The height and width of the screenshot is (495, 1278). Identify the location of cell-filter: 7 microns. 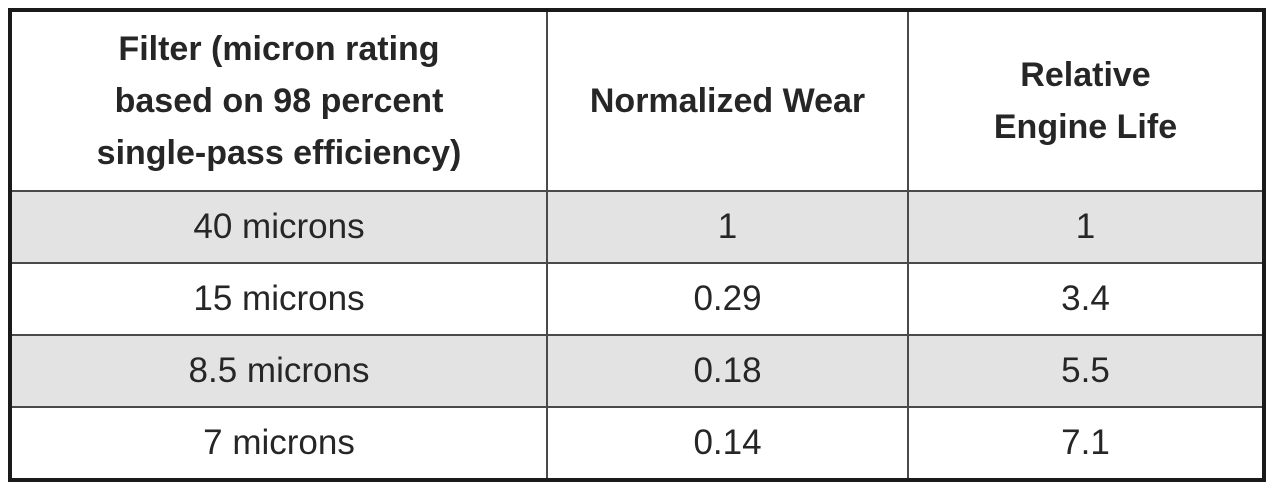
(278, 443).